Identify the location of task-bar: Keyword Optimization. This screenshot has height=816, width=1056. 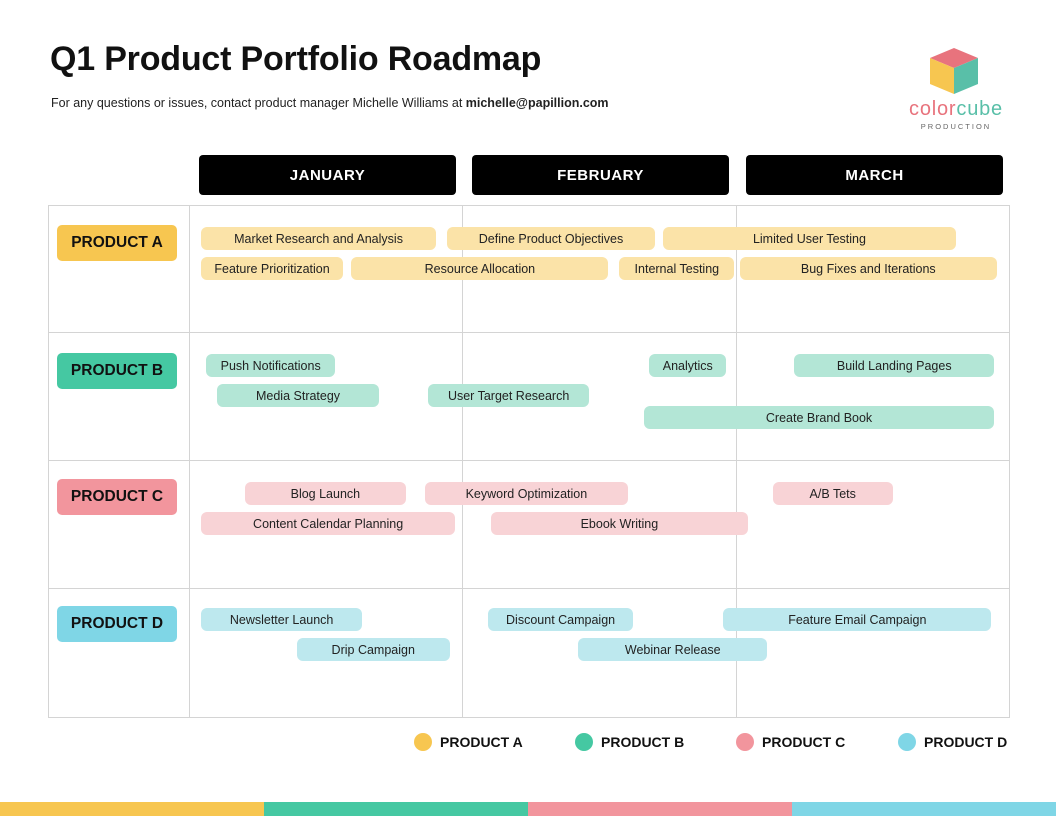
(526, 493).